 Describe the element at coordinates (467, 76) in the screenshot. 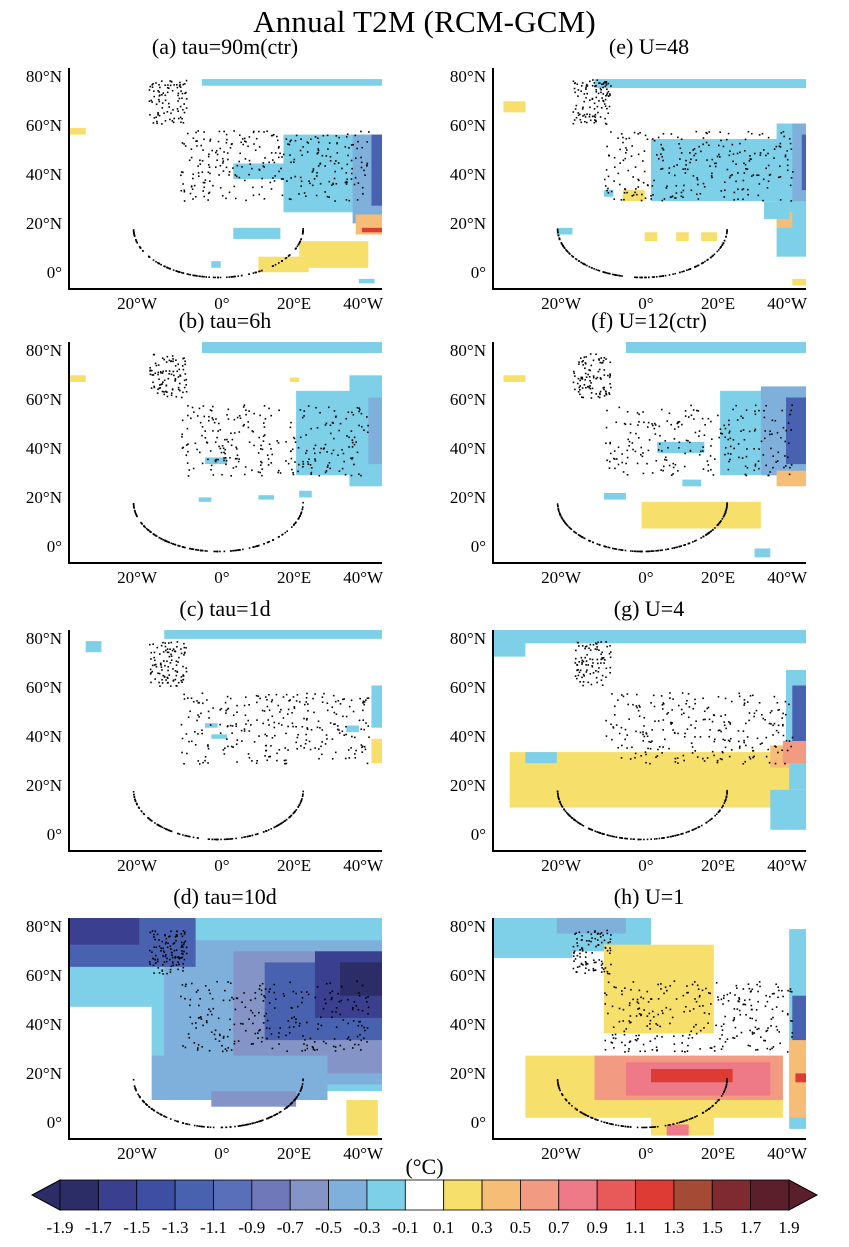

I see `y-tick-e-0: 80°N` at that location.